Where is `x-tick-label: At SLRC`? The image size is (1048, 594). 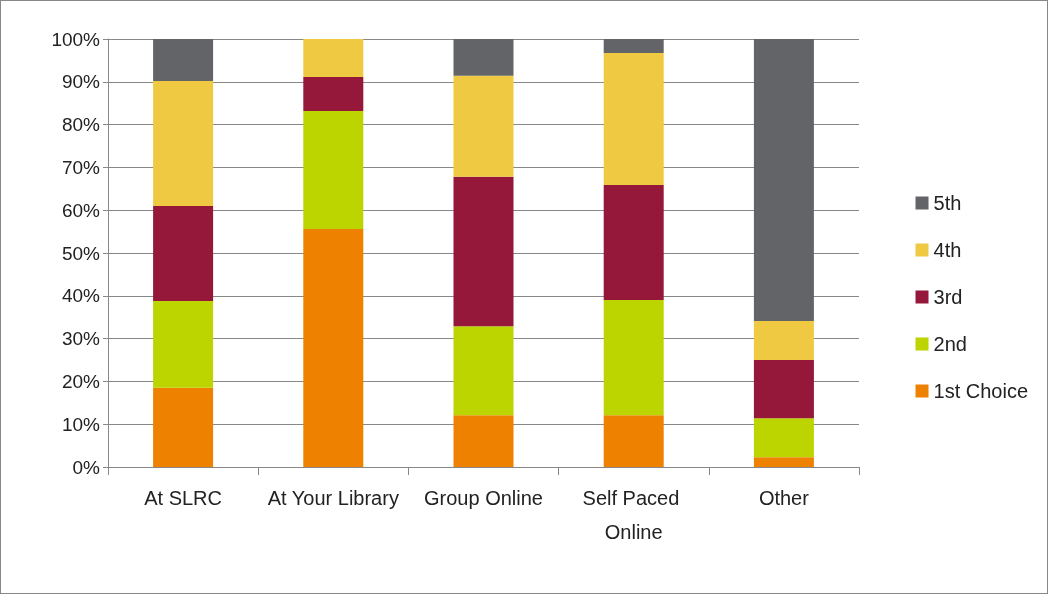 x-tick-label: At SLRC is located at coordinates (183, 498).